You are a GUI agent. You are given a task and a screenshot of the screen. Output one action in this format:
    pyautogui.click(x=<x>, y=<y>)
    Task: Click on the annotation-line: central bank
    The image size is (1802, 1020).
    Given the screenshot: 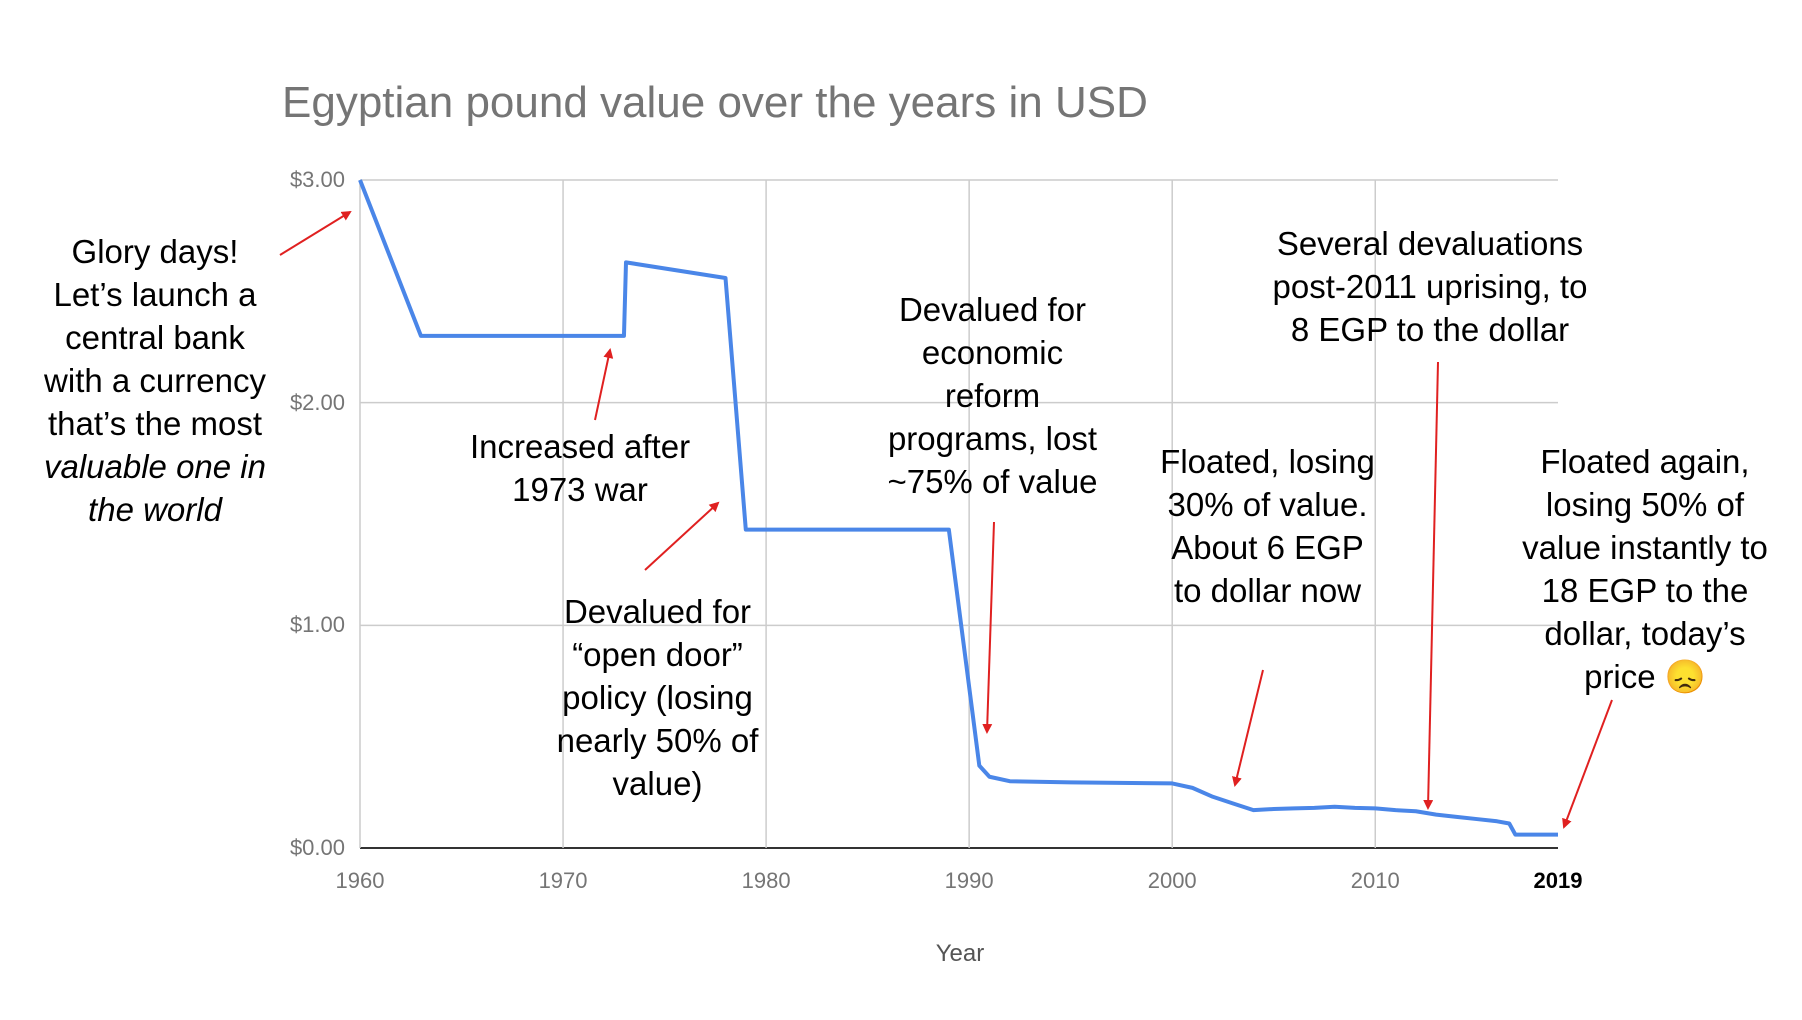 What is the action you would take?
    pyautogui.click(x=155, y=337)
    